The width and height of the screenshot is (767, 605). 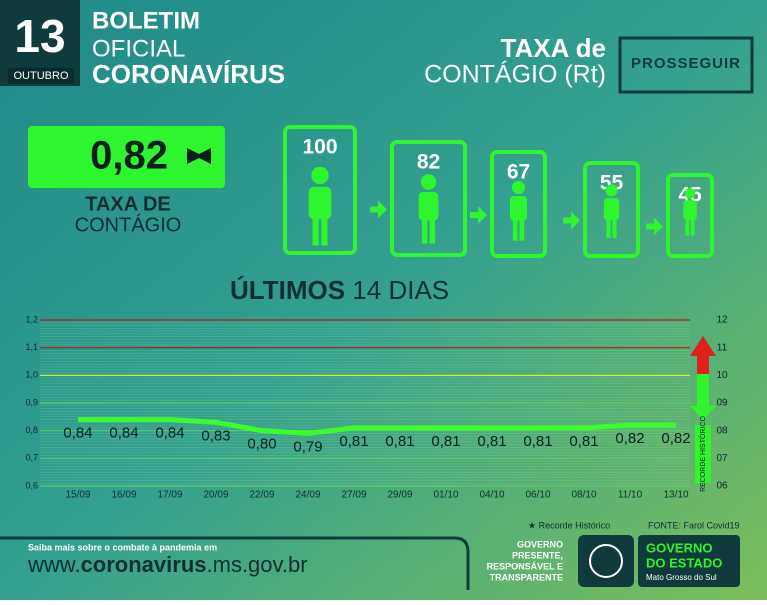 I want to click on x-tick-label: 27/09, so click(x=353, y=495).